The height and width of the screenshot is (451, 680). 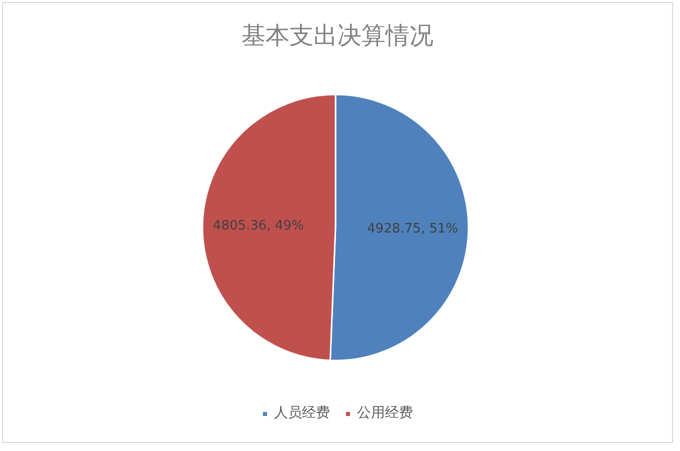 What do you see at coordinates (258, 226) in the screenshot?
I see `data-label: 4805.36, 49%` at bounding box center [258, 226].